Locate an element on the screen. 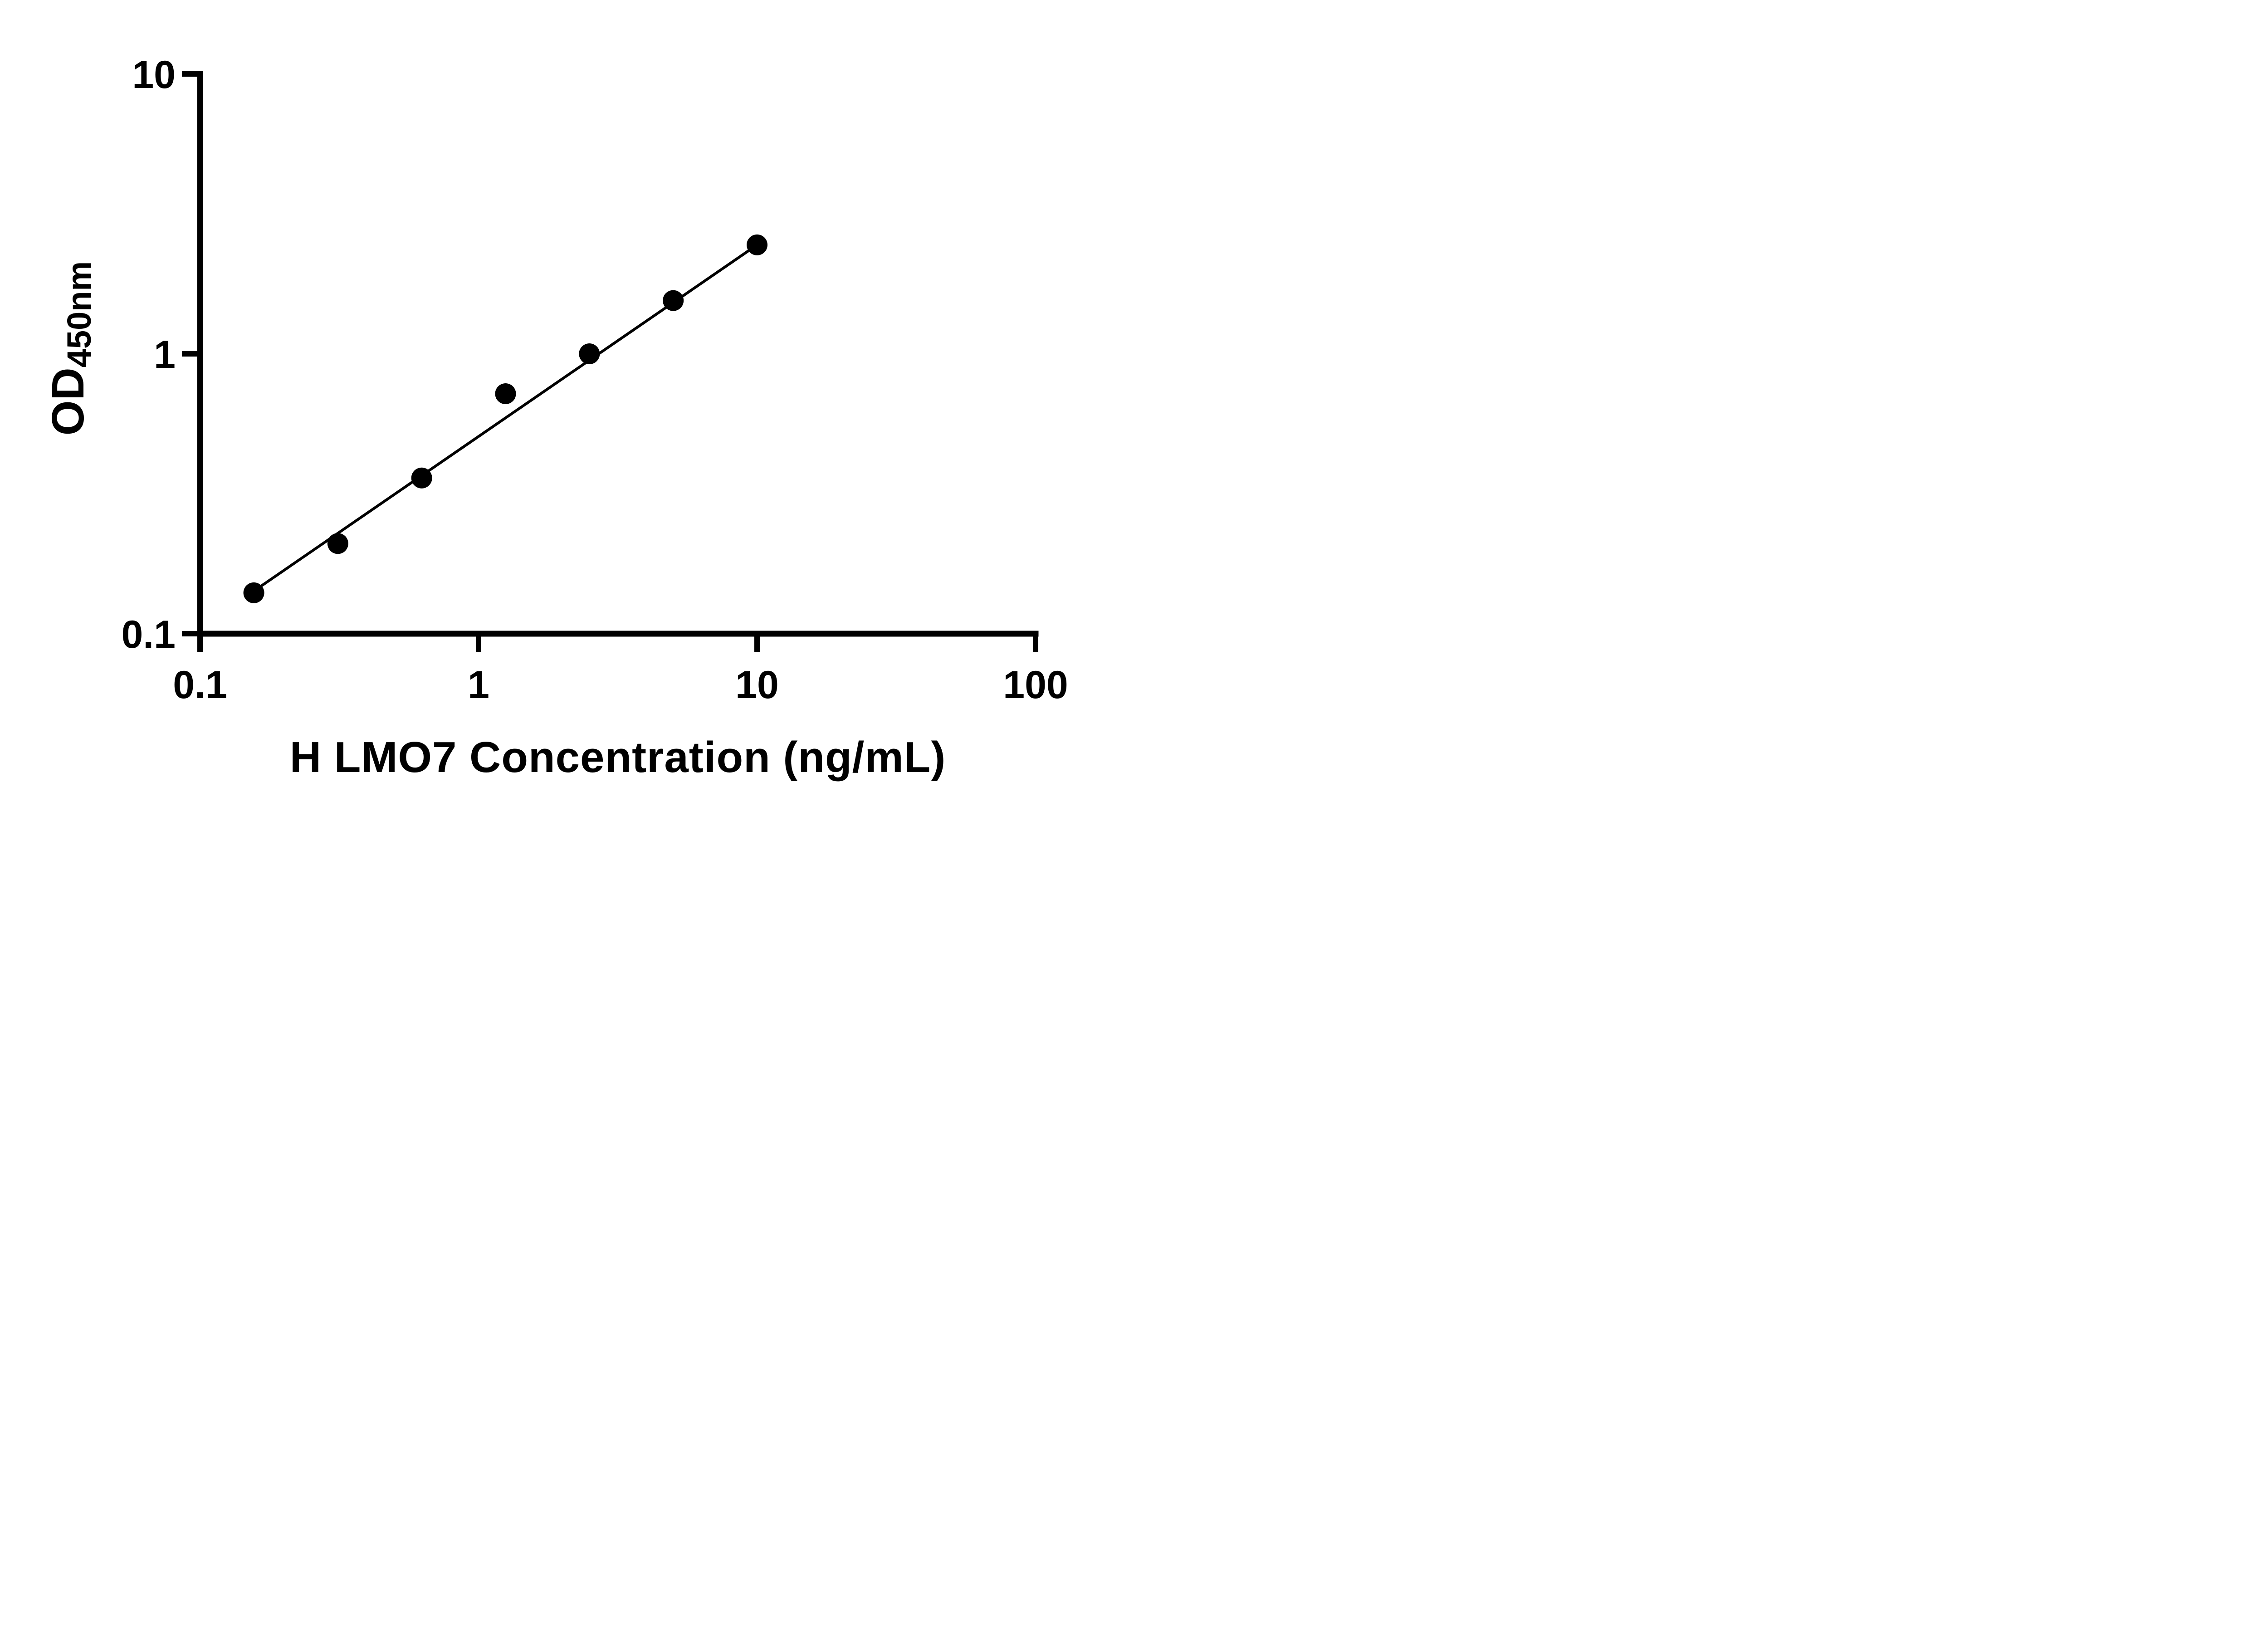  x-tick-label: 1 is located at coordinates (479, 685).